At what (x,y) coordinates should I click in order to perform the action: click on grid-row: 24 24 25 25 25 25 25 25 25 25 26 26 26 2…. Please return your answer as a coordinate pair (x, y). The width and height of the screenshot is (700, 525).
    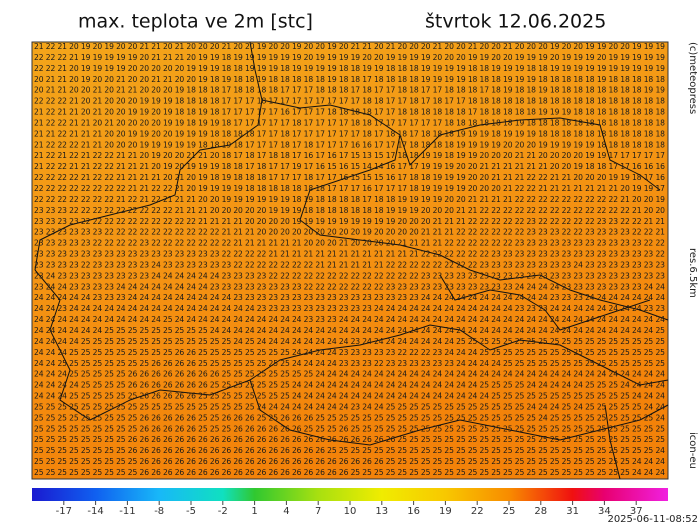
    Looking at the image, I should click on (349, 363).